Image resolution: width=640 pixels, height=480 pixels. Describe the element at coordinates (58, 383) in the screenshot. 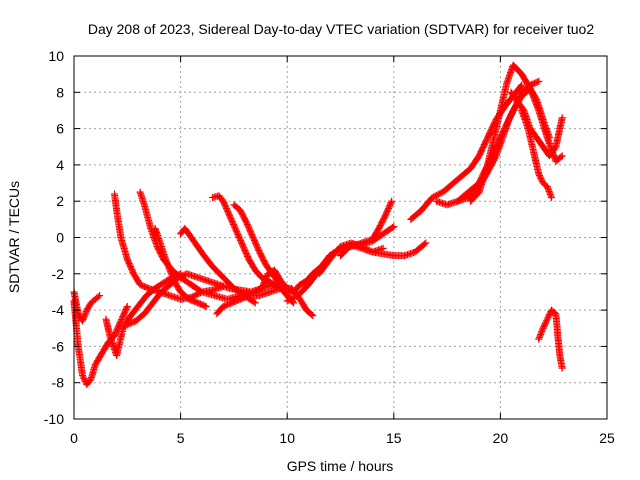

I see `y-tick-label: -8` at that location.